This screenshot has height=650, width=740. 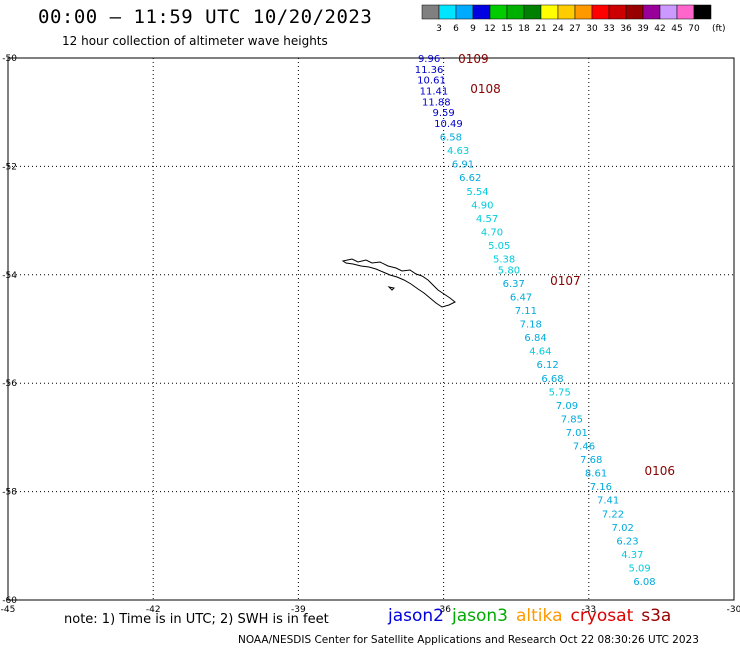 I want to click on map-title: 00:00 – 11:59 UTC 10/20/2023, so click(x=205, y=17).